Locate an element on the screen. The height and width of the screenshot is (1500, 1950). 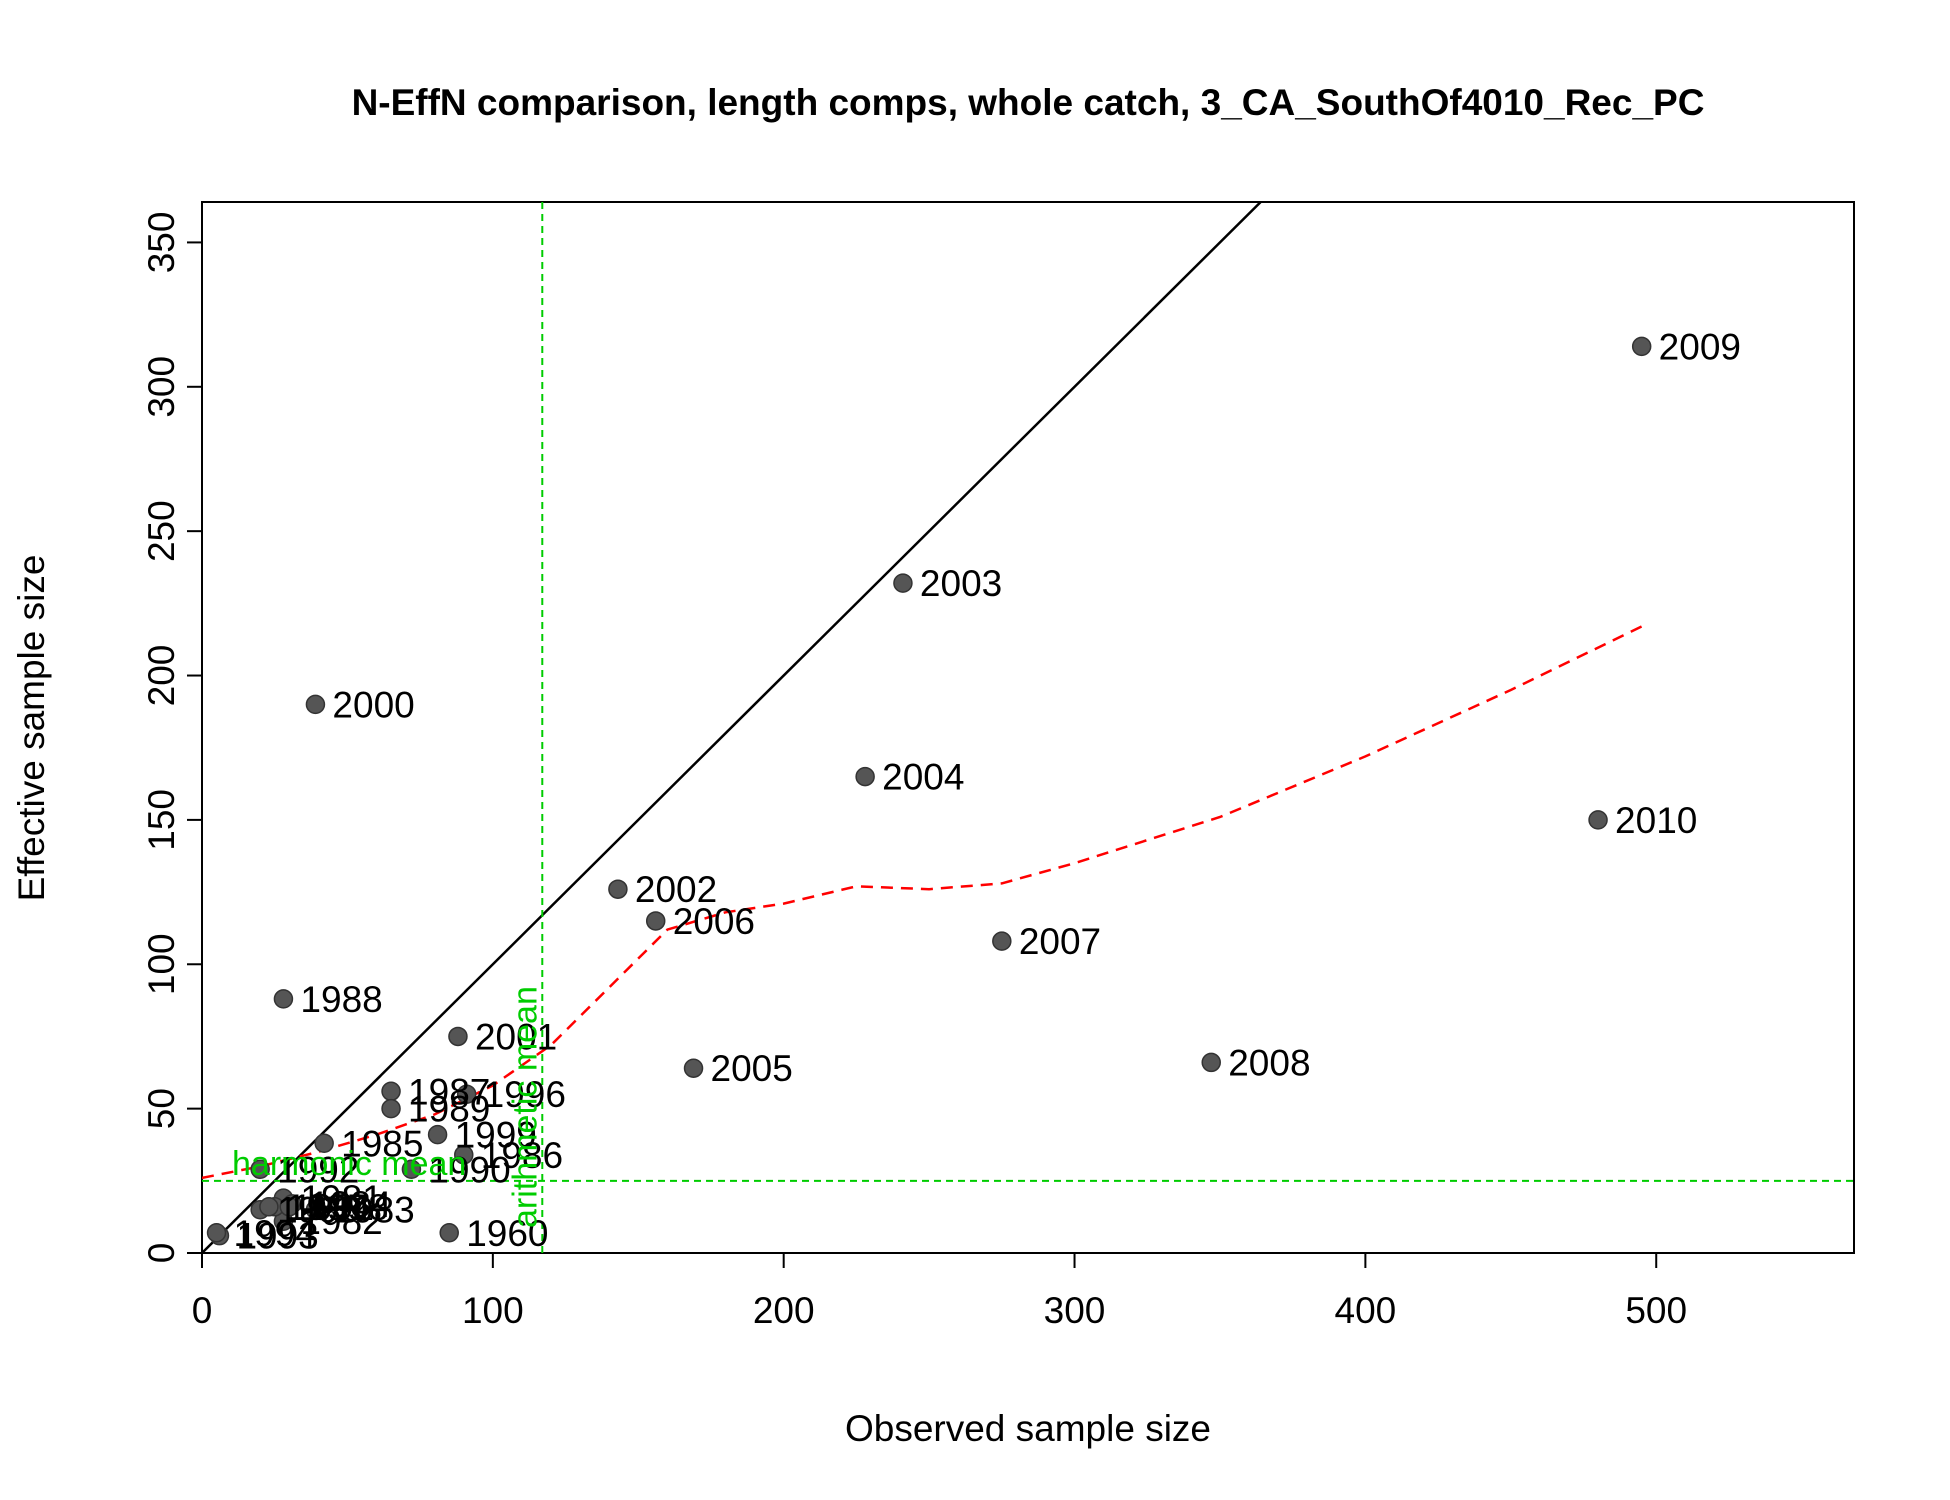
x-tick-label: 400 is located at coordinates (1366, 1310).